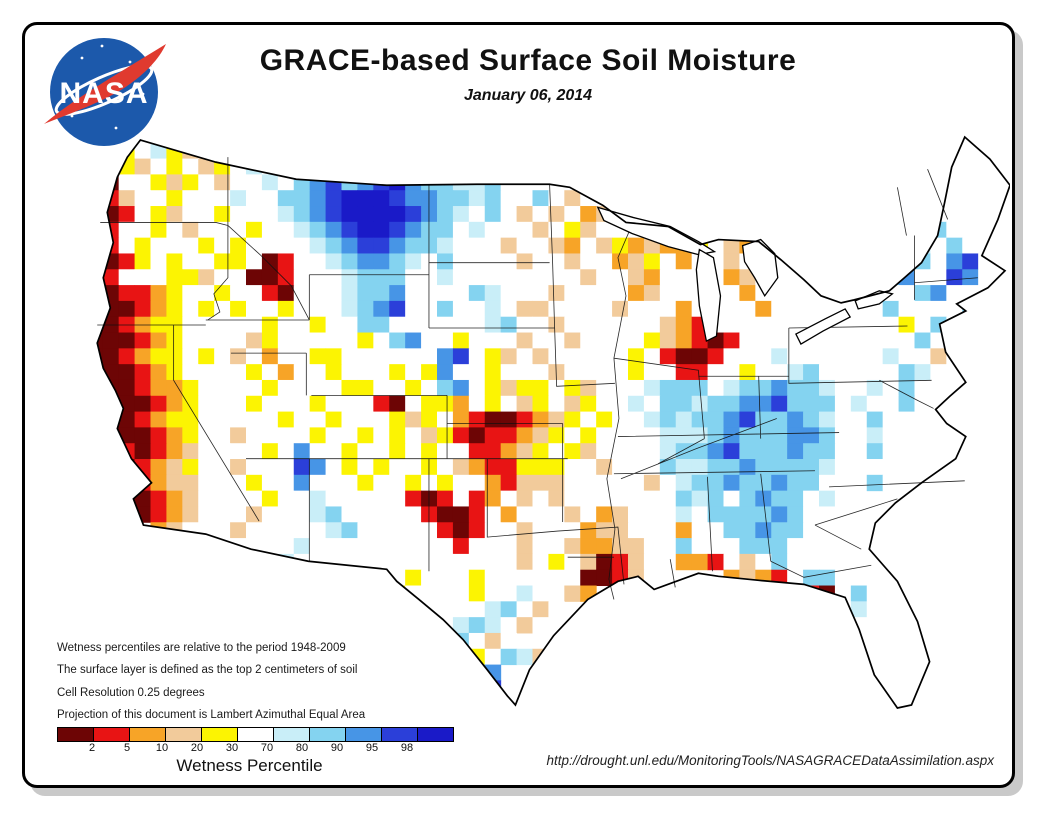 Image resolution: width=1056 pixels, height=816 pixels. I want to click on footnote-line: Cell Resolution 0.25 degrees, so click(131, 692).